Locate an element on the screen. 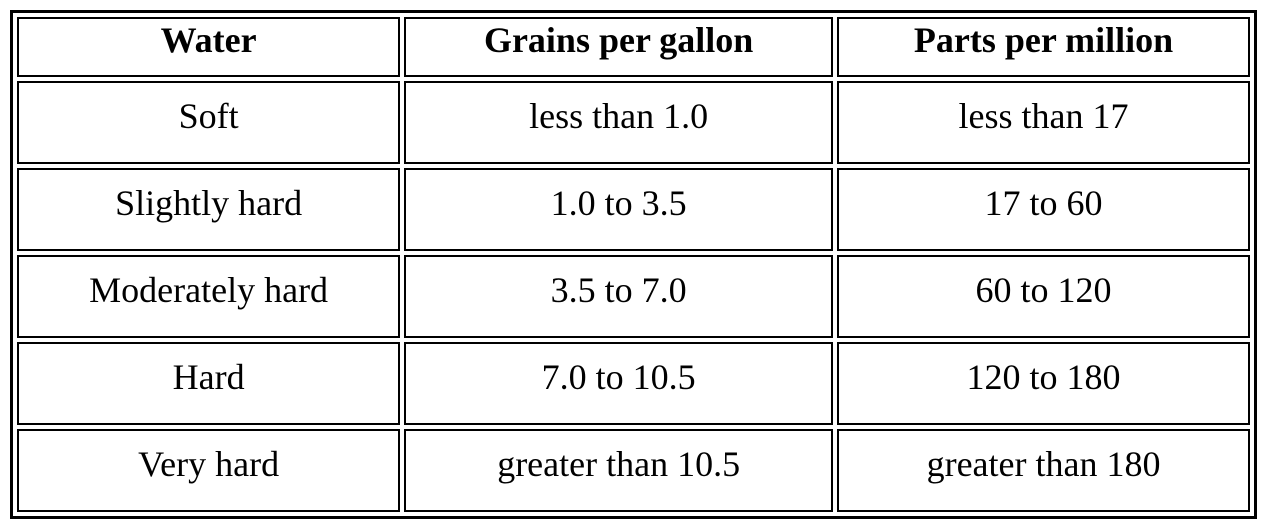 The width and height of the screenshot is (1268, 529). table-cell: 17 to 60 is located at coordinates (1043, 209).